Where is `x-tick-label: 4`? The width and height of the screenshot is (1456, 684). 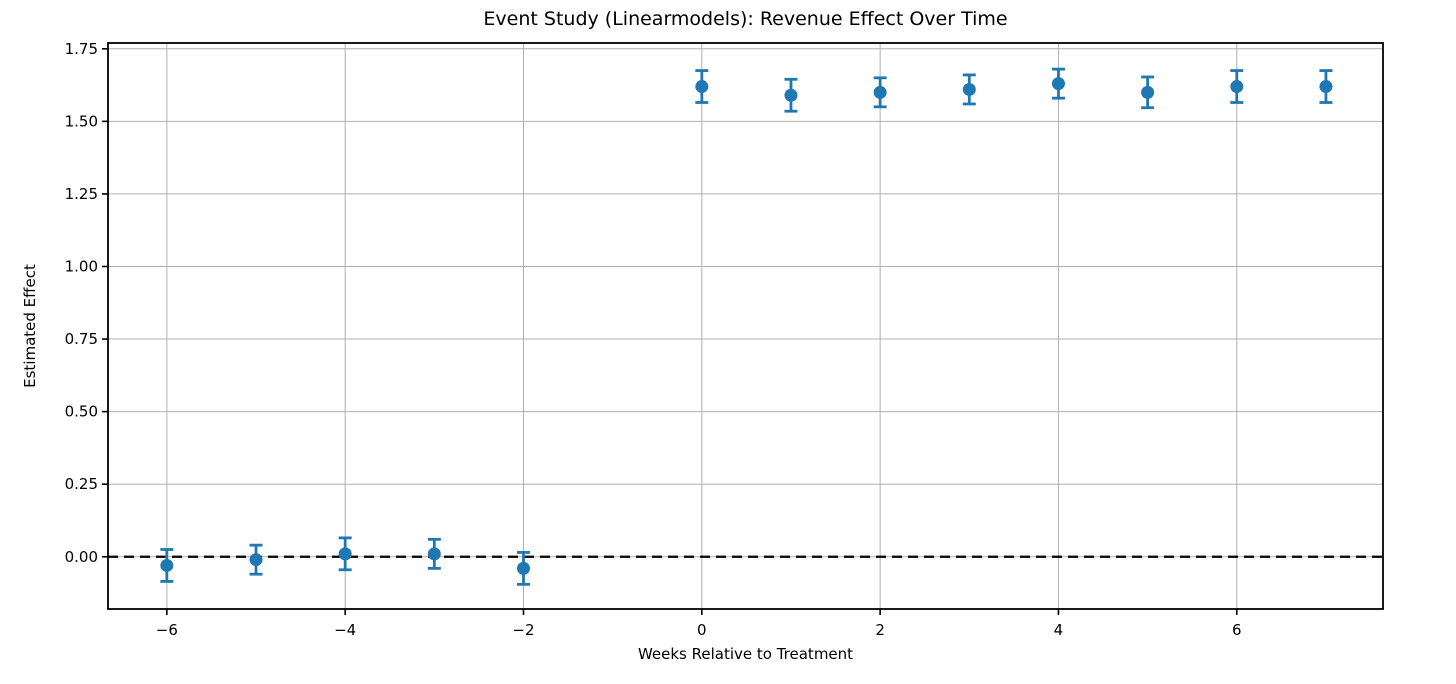 x-tick-label: 4 is located at coordinates (1059, 630).